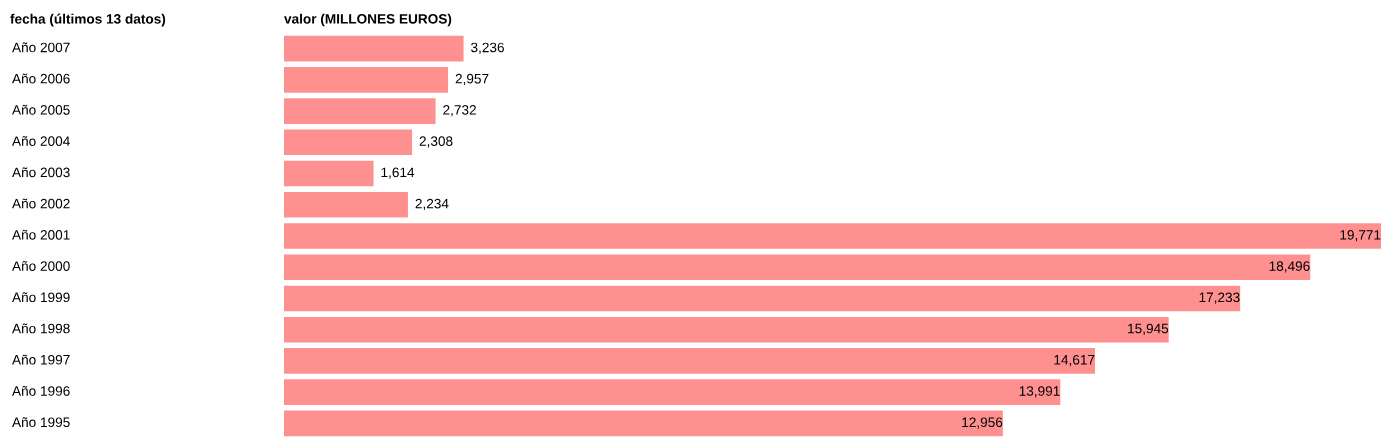 This screenshot has width=1391, height=439. I want to click on y-tick-label: Año 2000, so click(41, 265).